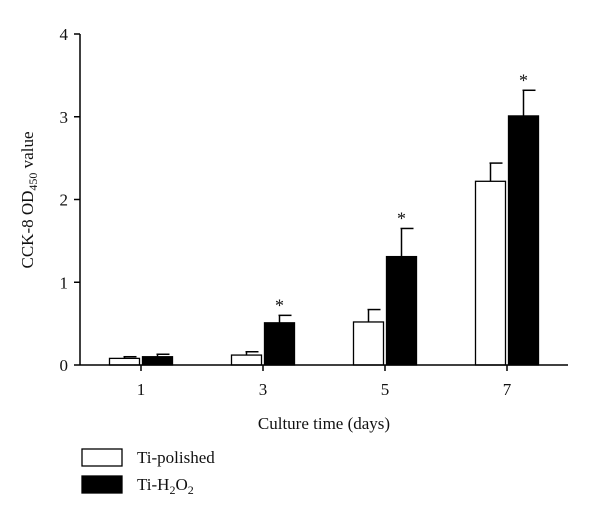 The image size is (600, 519). I want to click on legend-label-text: O, so click(181, 484).